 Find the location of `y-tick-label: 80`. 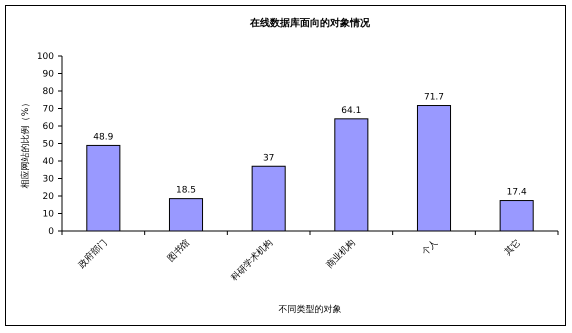

y-tick-label: 80 is located at coordinates (48, 92).